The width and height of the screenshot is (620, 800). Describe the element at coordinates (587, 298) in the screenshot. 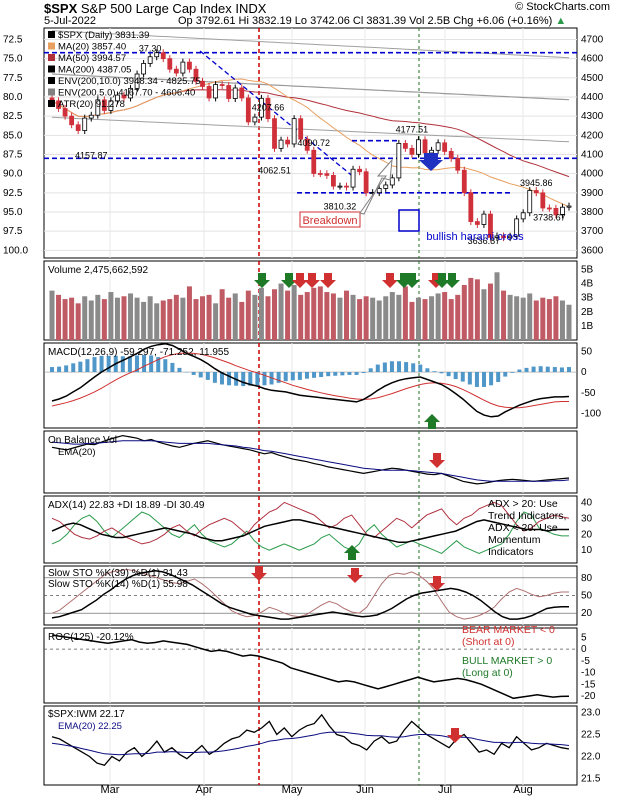

I see `volume-tick-label: 3B` at that location.